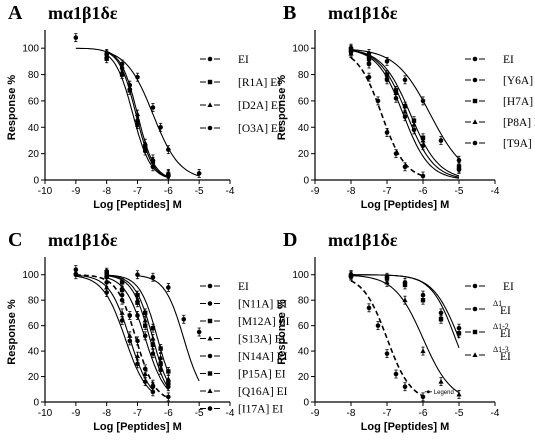  I want to click on legend-item: [N11A] EI, so click(243, 305).